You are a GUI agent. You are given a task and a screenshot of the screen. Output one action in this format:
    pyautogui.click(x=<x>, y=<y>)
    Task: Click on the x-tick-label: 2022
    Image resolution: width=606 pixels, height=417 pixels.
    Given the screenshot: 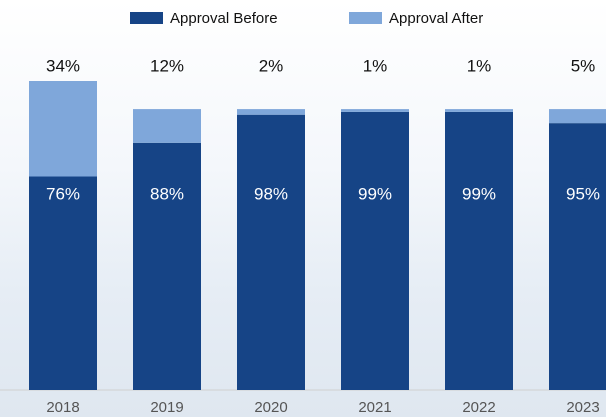 What is the action you would take?
    pyautogui.click(x=478, y=407)
    